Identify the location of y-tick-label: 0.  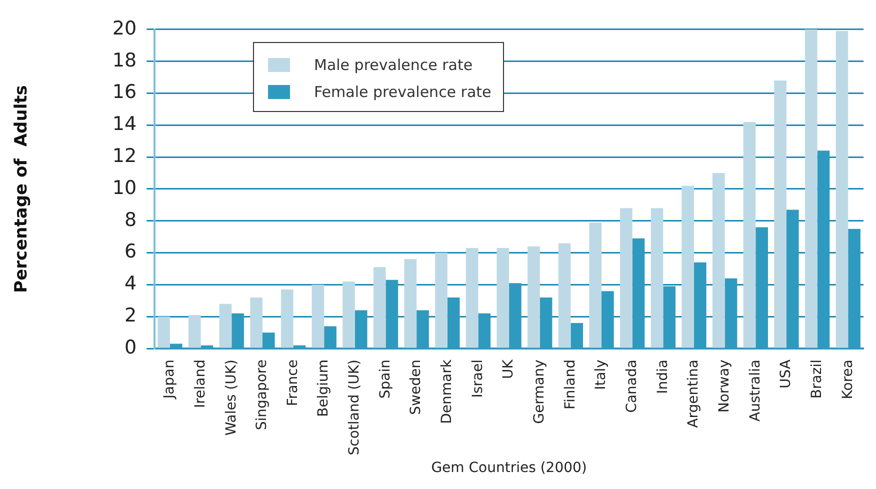
(130, 347).